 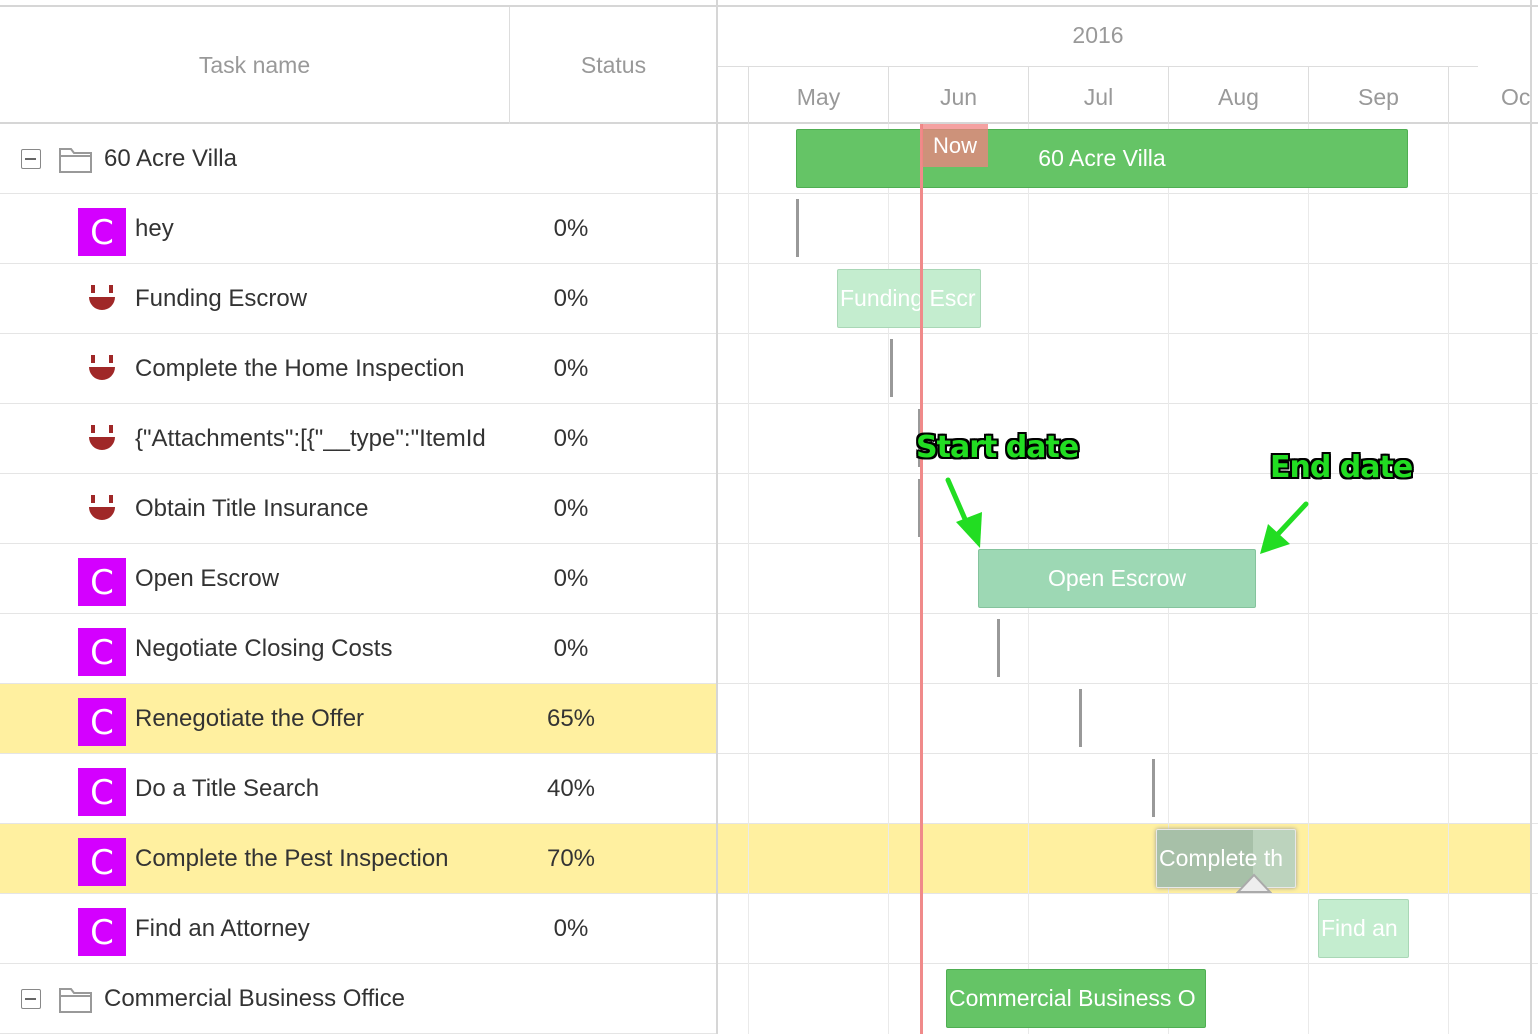 I want to click on task-row: C Do a Title Search 40%, so click(x=358, y=789).